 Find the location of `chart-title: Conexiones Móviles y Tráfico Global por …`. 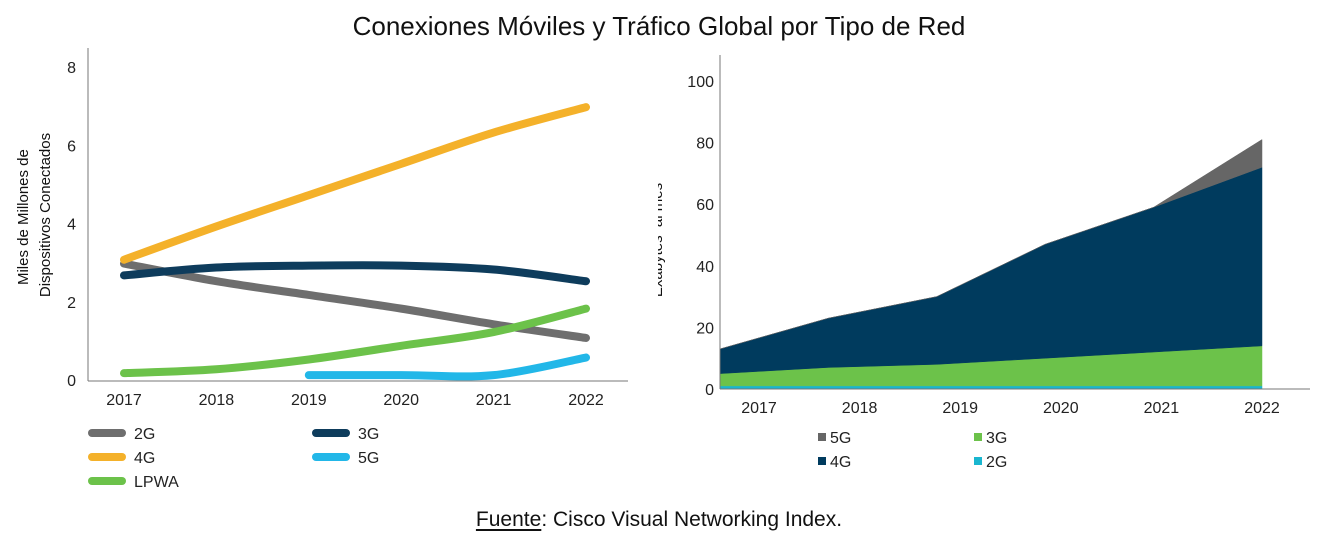

chart-title: Conexiones Móviles y Tráfico Global por … is located at coordinates (659, 26).